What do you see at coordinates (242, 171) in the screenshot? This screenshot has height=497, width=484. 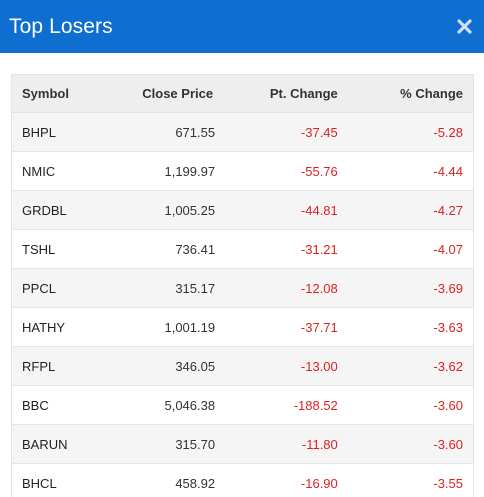 I see `table-row: NMIC 1,199.97 -55.76 -4.44` at bounding box center [242, 171].